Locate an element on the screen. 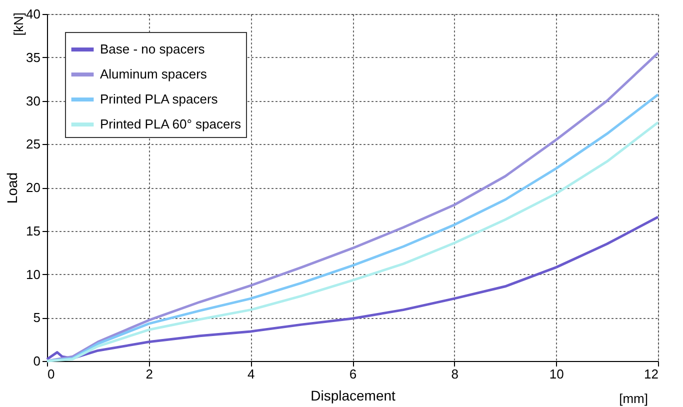 The width and height of the screenshot is (683, 407). legend-label: Base - no spacers is located at coordinates (153, 49).